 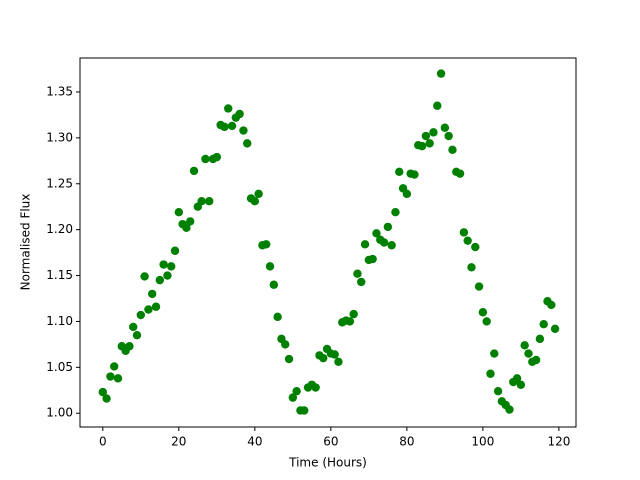 I want to click on y-tick-label: 1.20, so click(x=59, y=229).